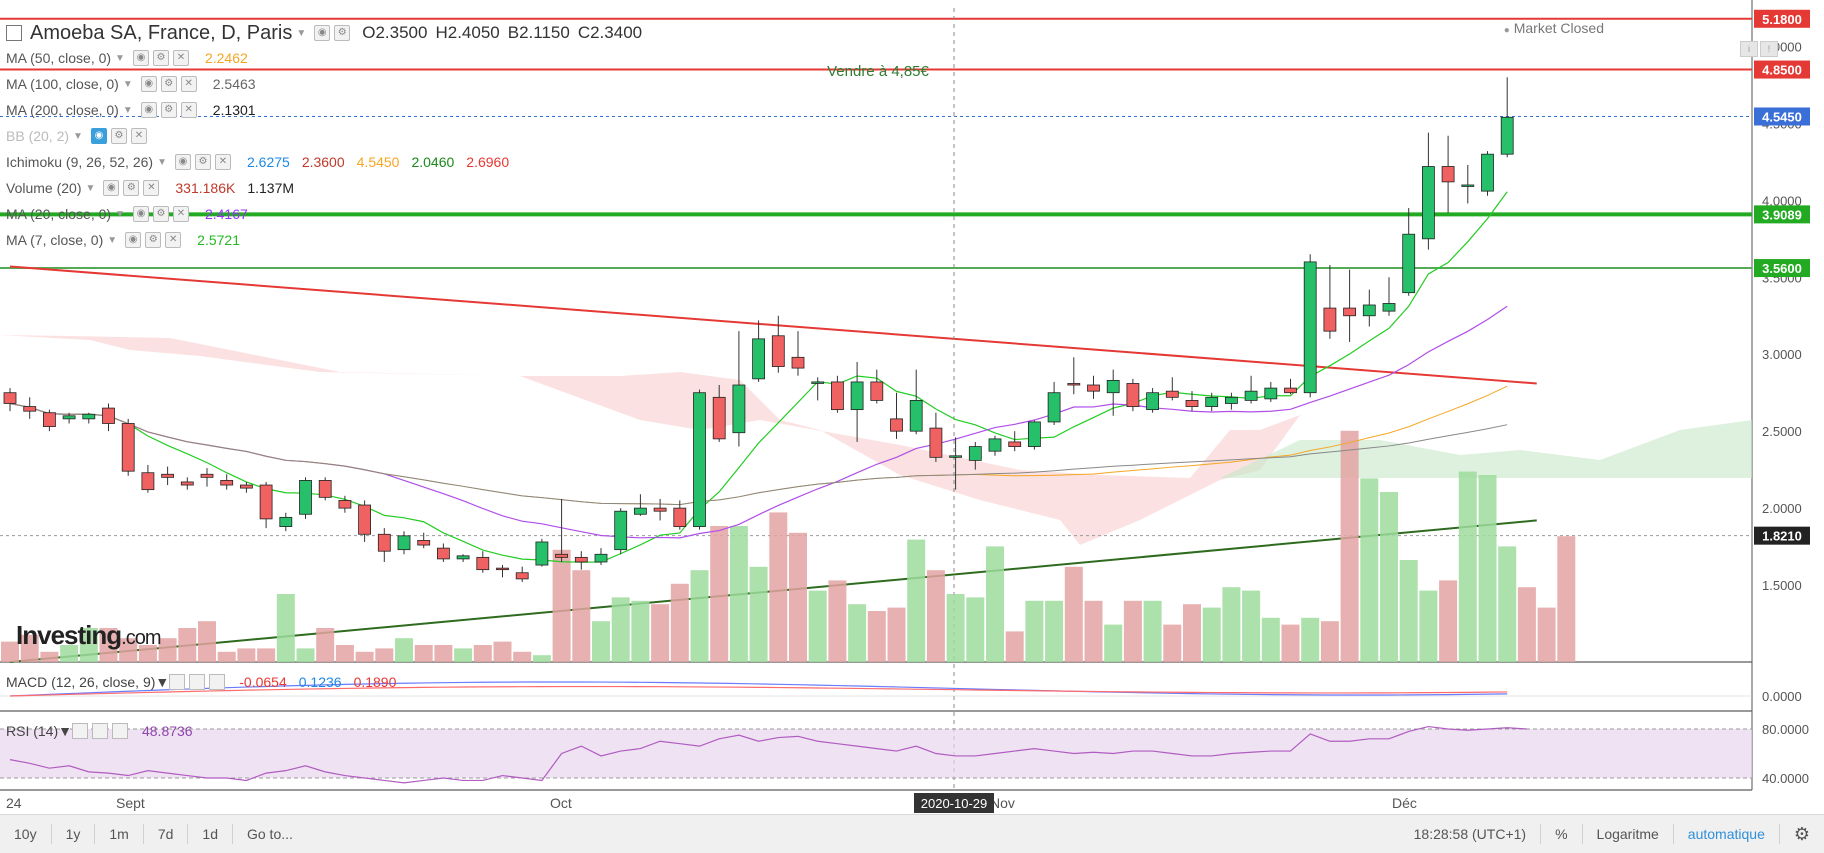 The width and height of the screenshot is (1824, 853). I want to click on indicator-label: BB (20, 2), so click(38, 136).